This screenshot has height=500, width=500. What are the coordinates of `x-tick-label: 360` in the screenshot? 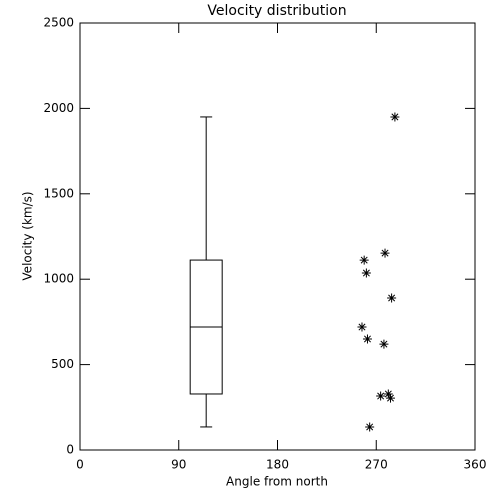 It's located at (475, 465).